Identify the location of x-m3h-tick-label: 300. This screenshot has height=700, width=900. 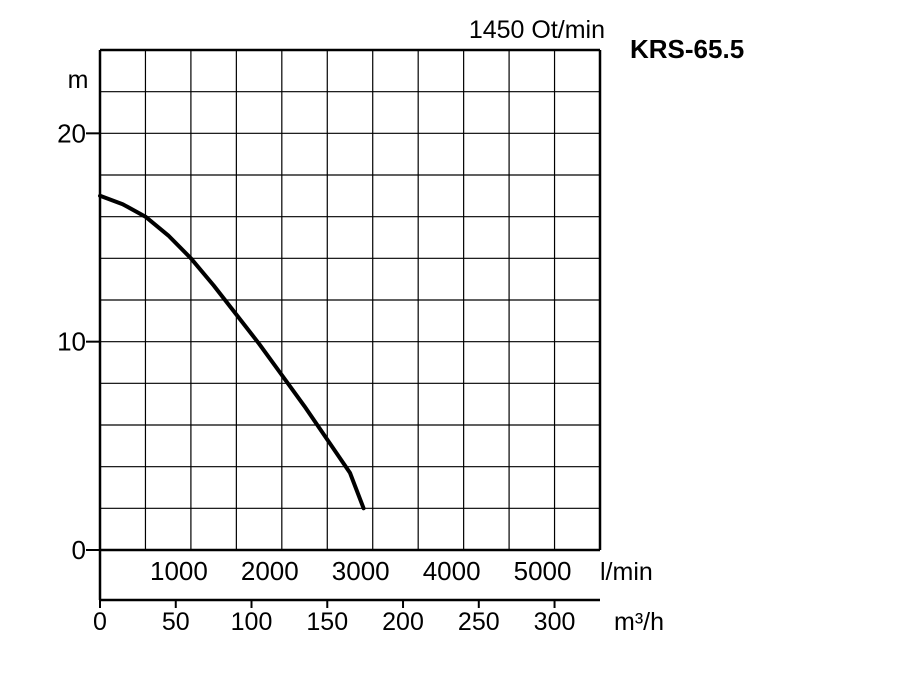
(555, 622).